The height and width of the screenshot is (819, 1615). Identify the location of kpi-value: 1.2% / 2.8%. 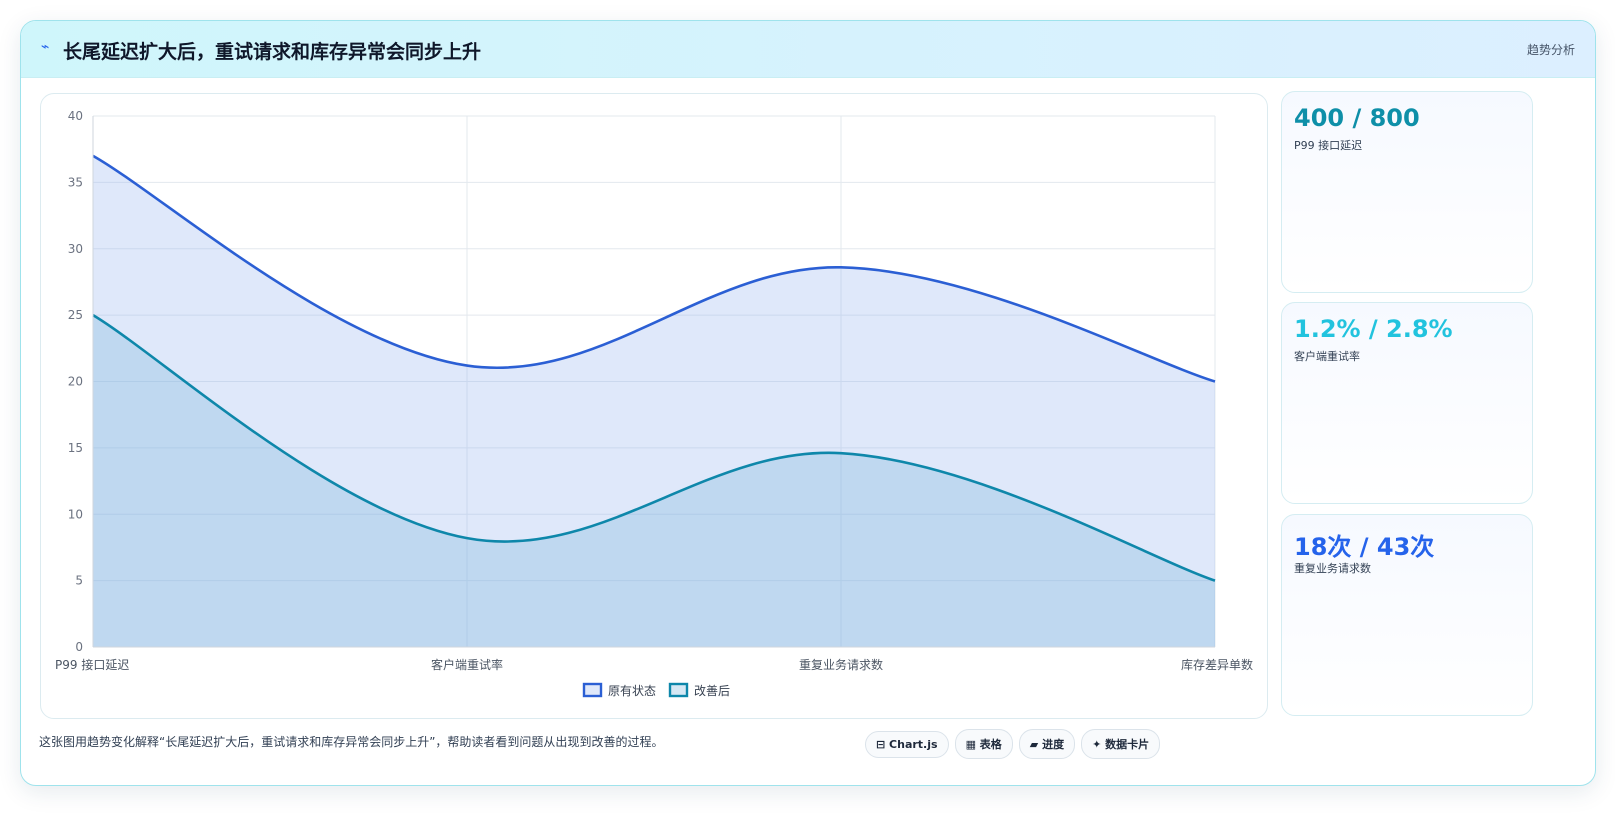
(1373, 329).